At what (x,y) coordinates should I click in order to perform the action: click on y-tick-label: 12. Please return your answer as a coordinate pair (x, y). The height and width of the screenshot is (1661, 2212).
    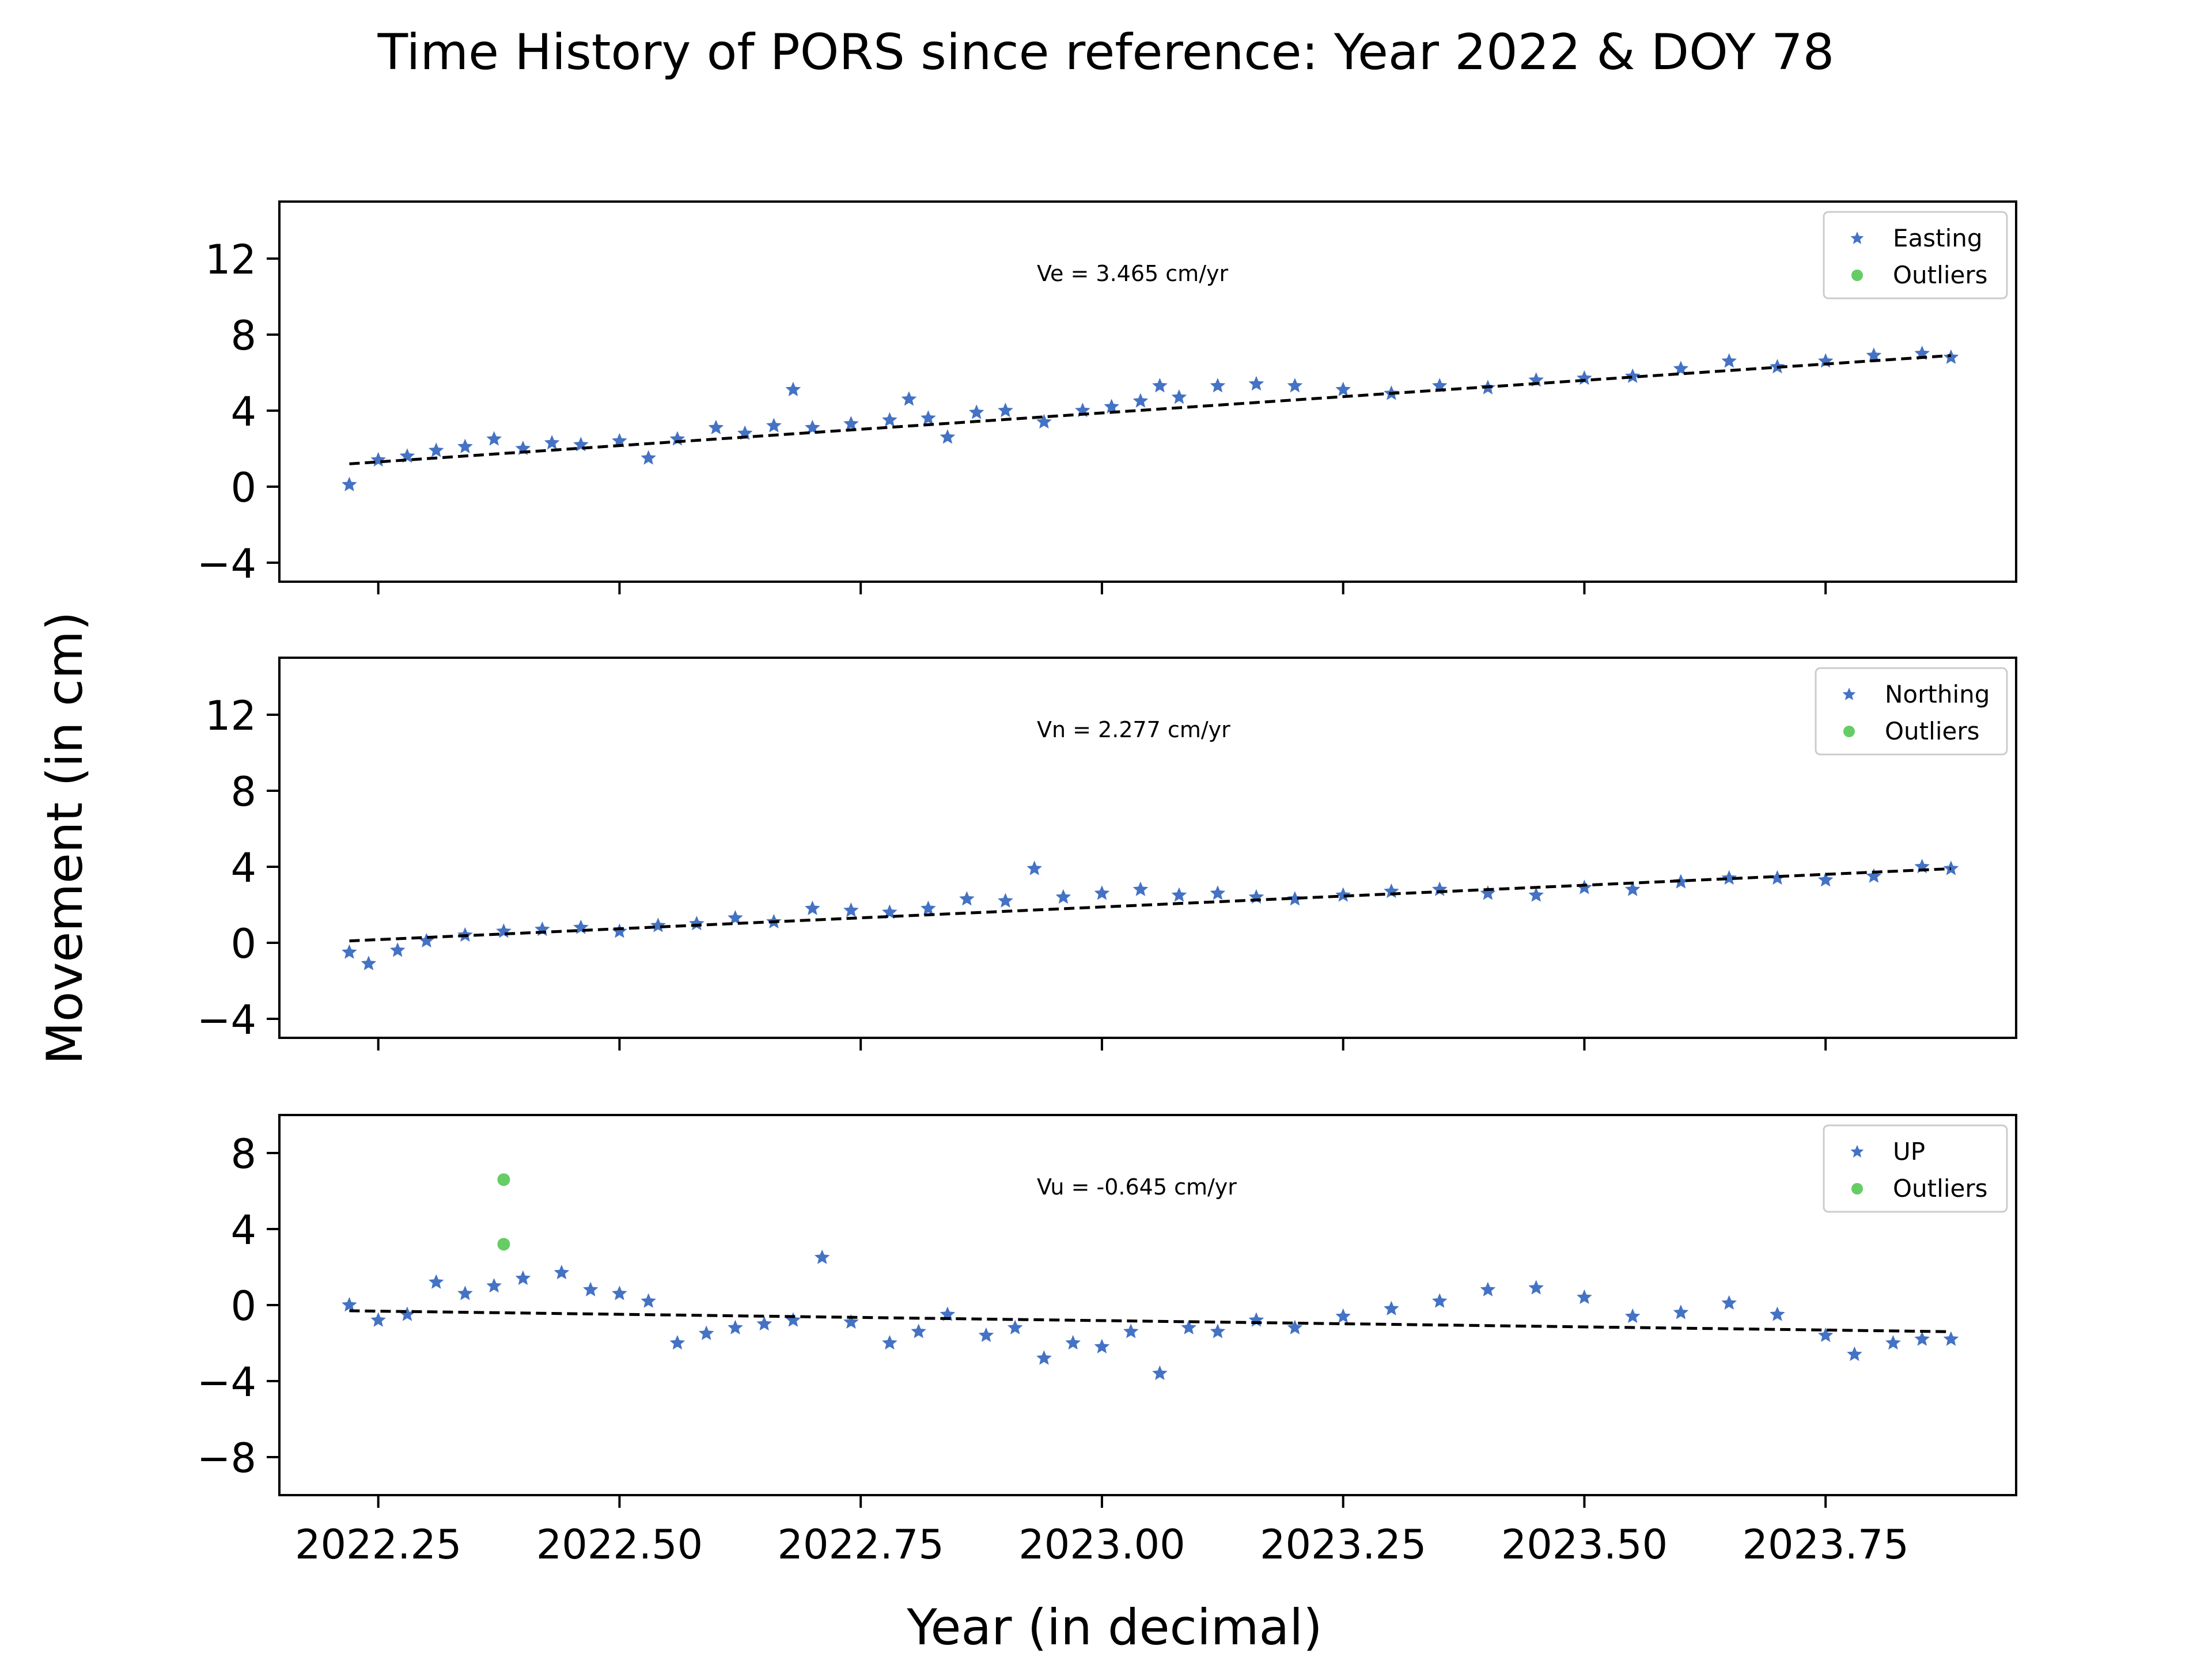
    Looking at the image, I should click on (230, 259).